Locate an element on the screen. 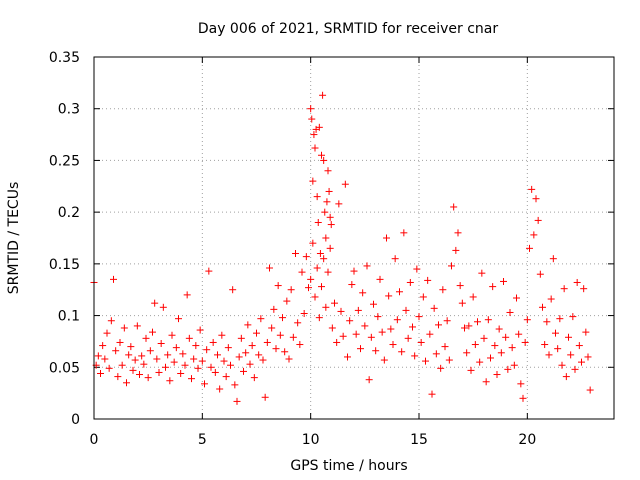 This screenshot has height=480, width=640. x-tick-label: 5 is located at coordinates (202, 440).